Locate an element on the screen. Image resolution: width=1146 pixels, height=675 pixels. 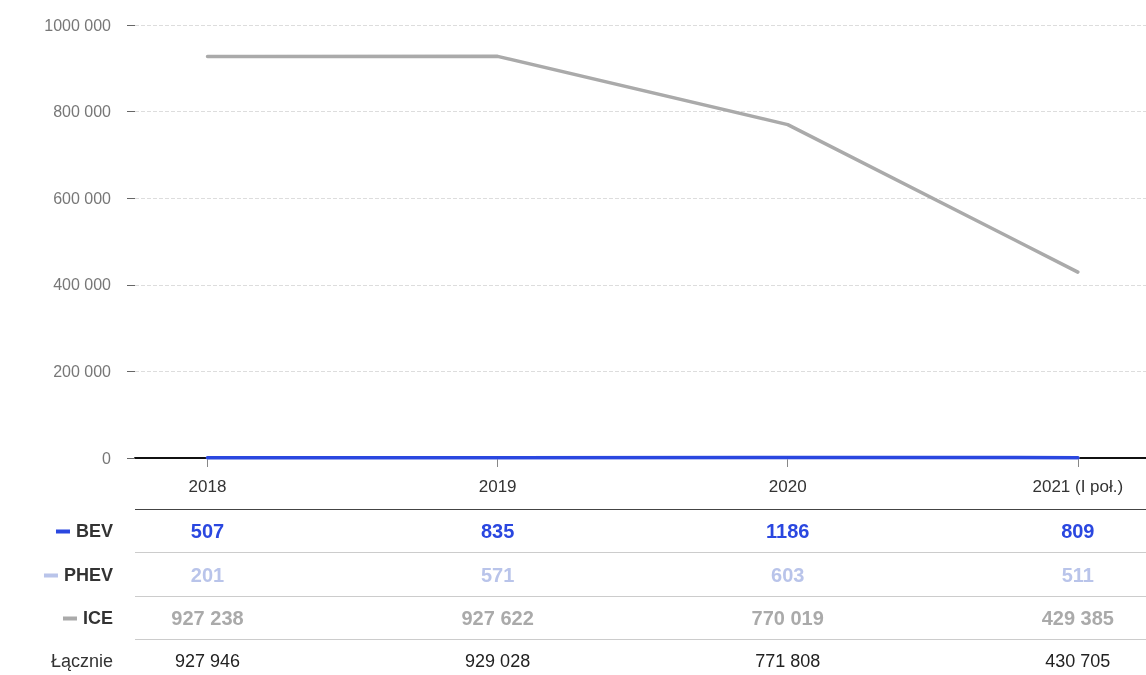
y-tick-label: 400 000 is located at coordinates (82, 285).